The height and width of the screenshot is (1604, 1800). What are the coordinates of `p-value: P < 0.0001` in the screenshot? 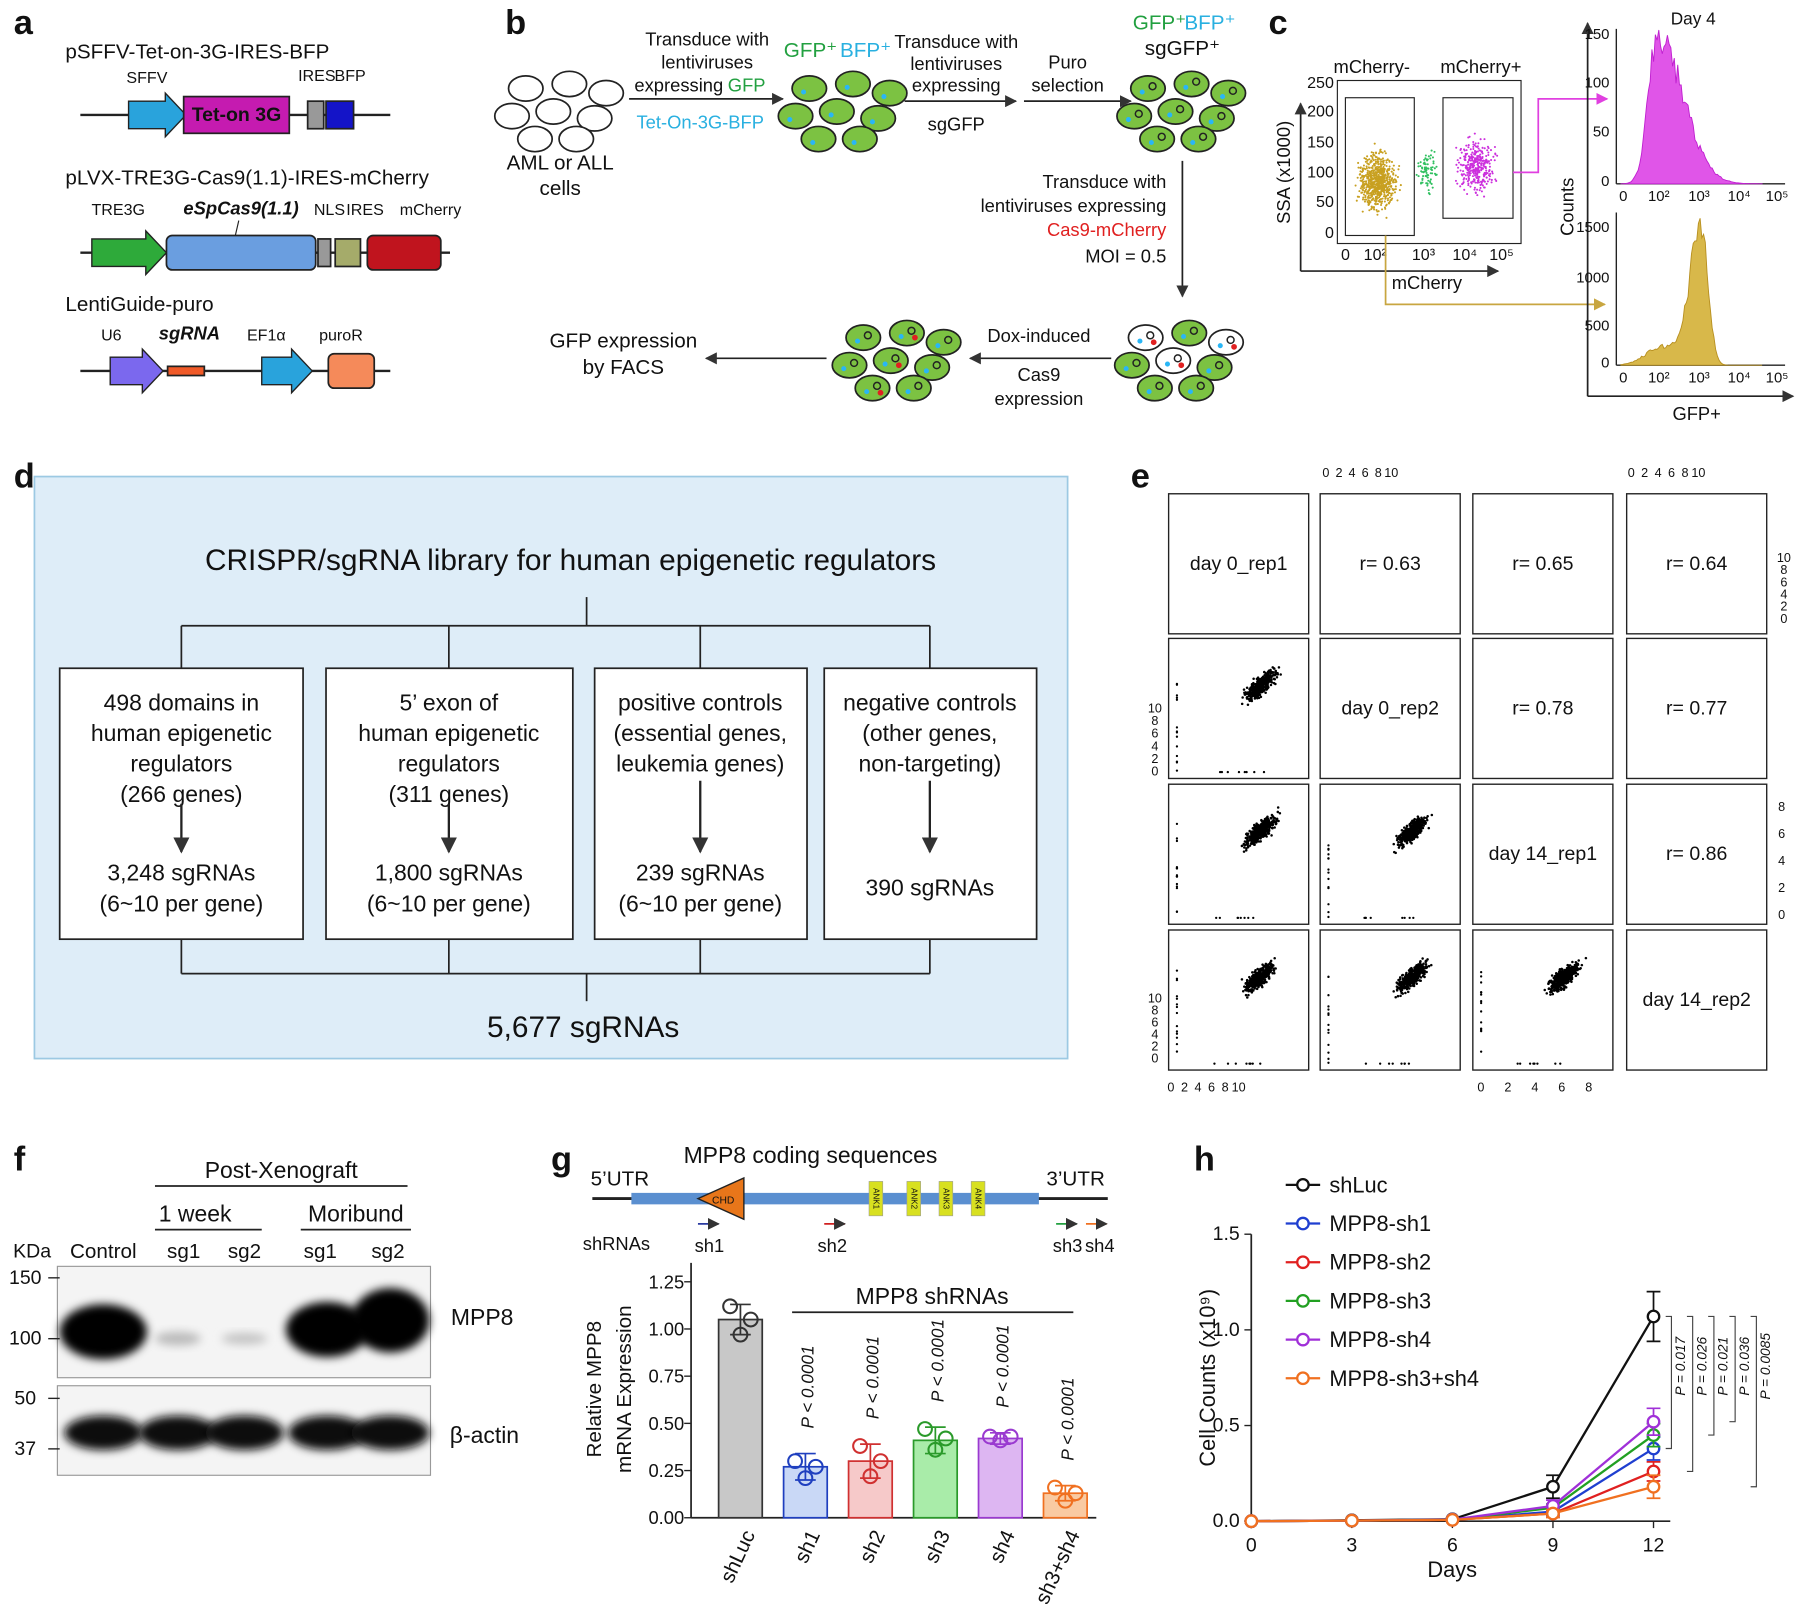 It's located at (1003, 1366).